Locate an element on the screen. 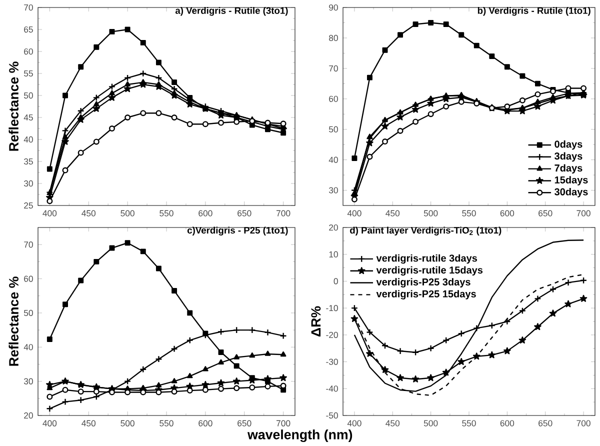 This screenshot has height=446, width=600. legend-label: 15days is located at coordinates (571, 181).